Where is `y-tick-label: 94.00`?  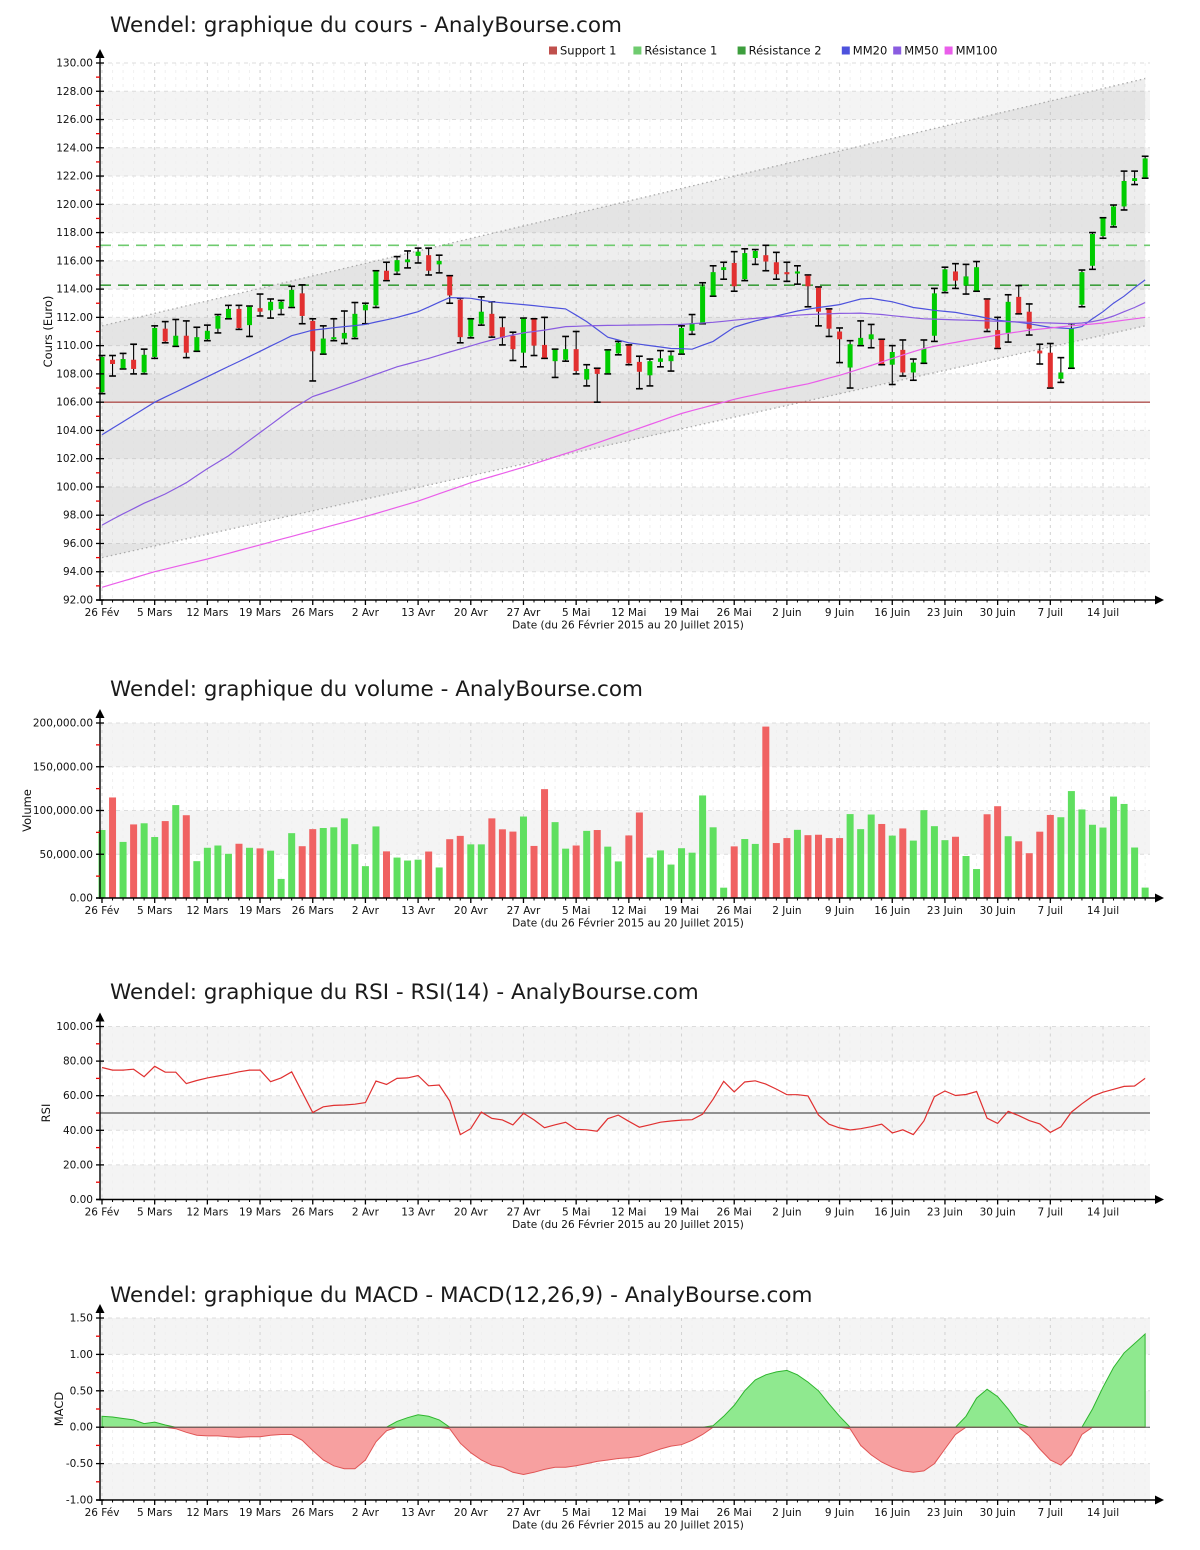 y-tick-label: 94.00 is located at coordinates (78, 572).